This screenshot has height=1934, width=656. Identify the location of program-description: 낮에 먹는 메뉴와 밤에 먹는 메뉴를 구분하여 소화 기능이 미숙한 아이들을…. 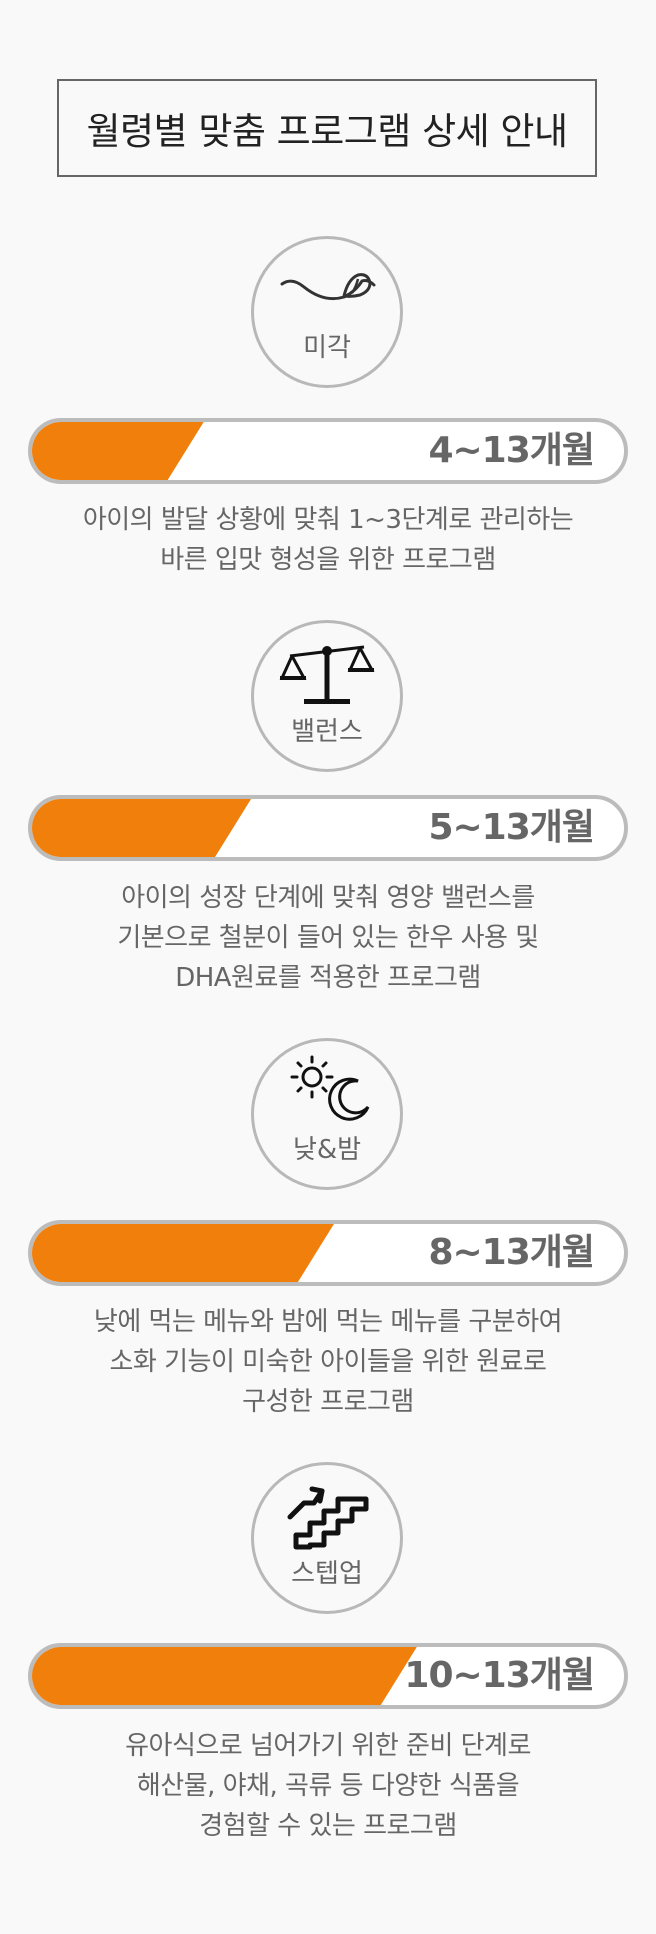
(328, 1362).